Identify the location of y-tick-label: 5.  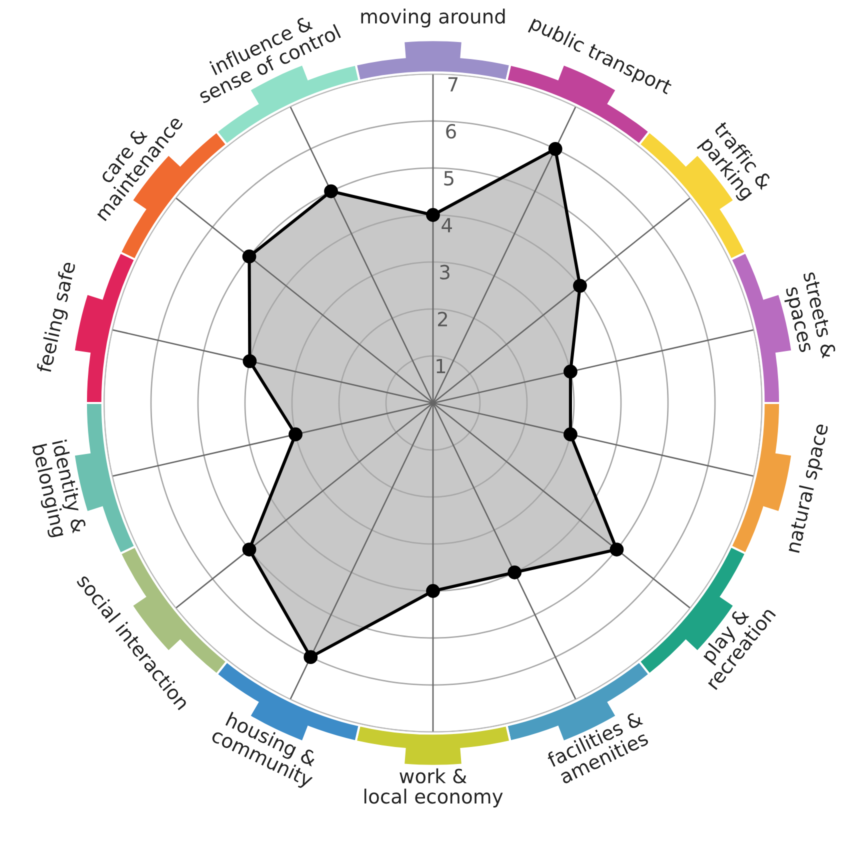
(449, 178).